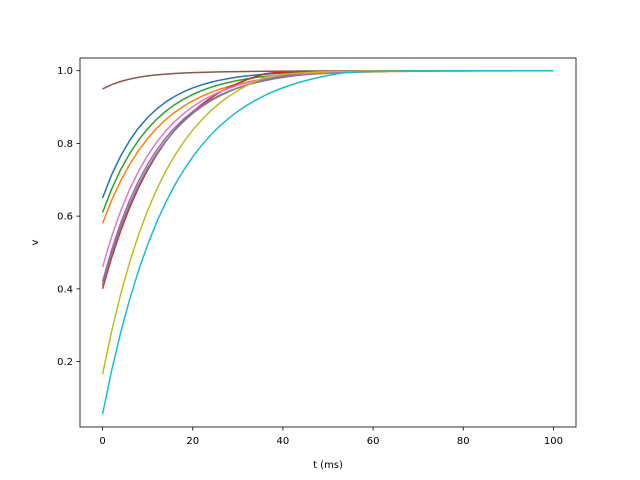 The height and width of the screenshot is (480, 640). Describe the element at coordinates (373, 441) in the screenshot. I see `x-tick-label: 60` at that location.